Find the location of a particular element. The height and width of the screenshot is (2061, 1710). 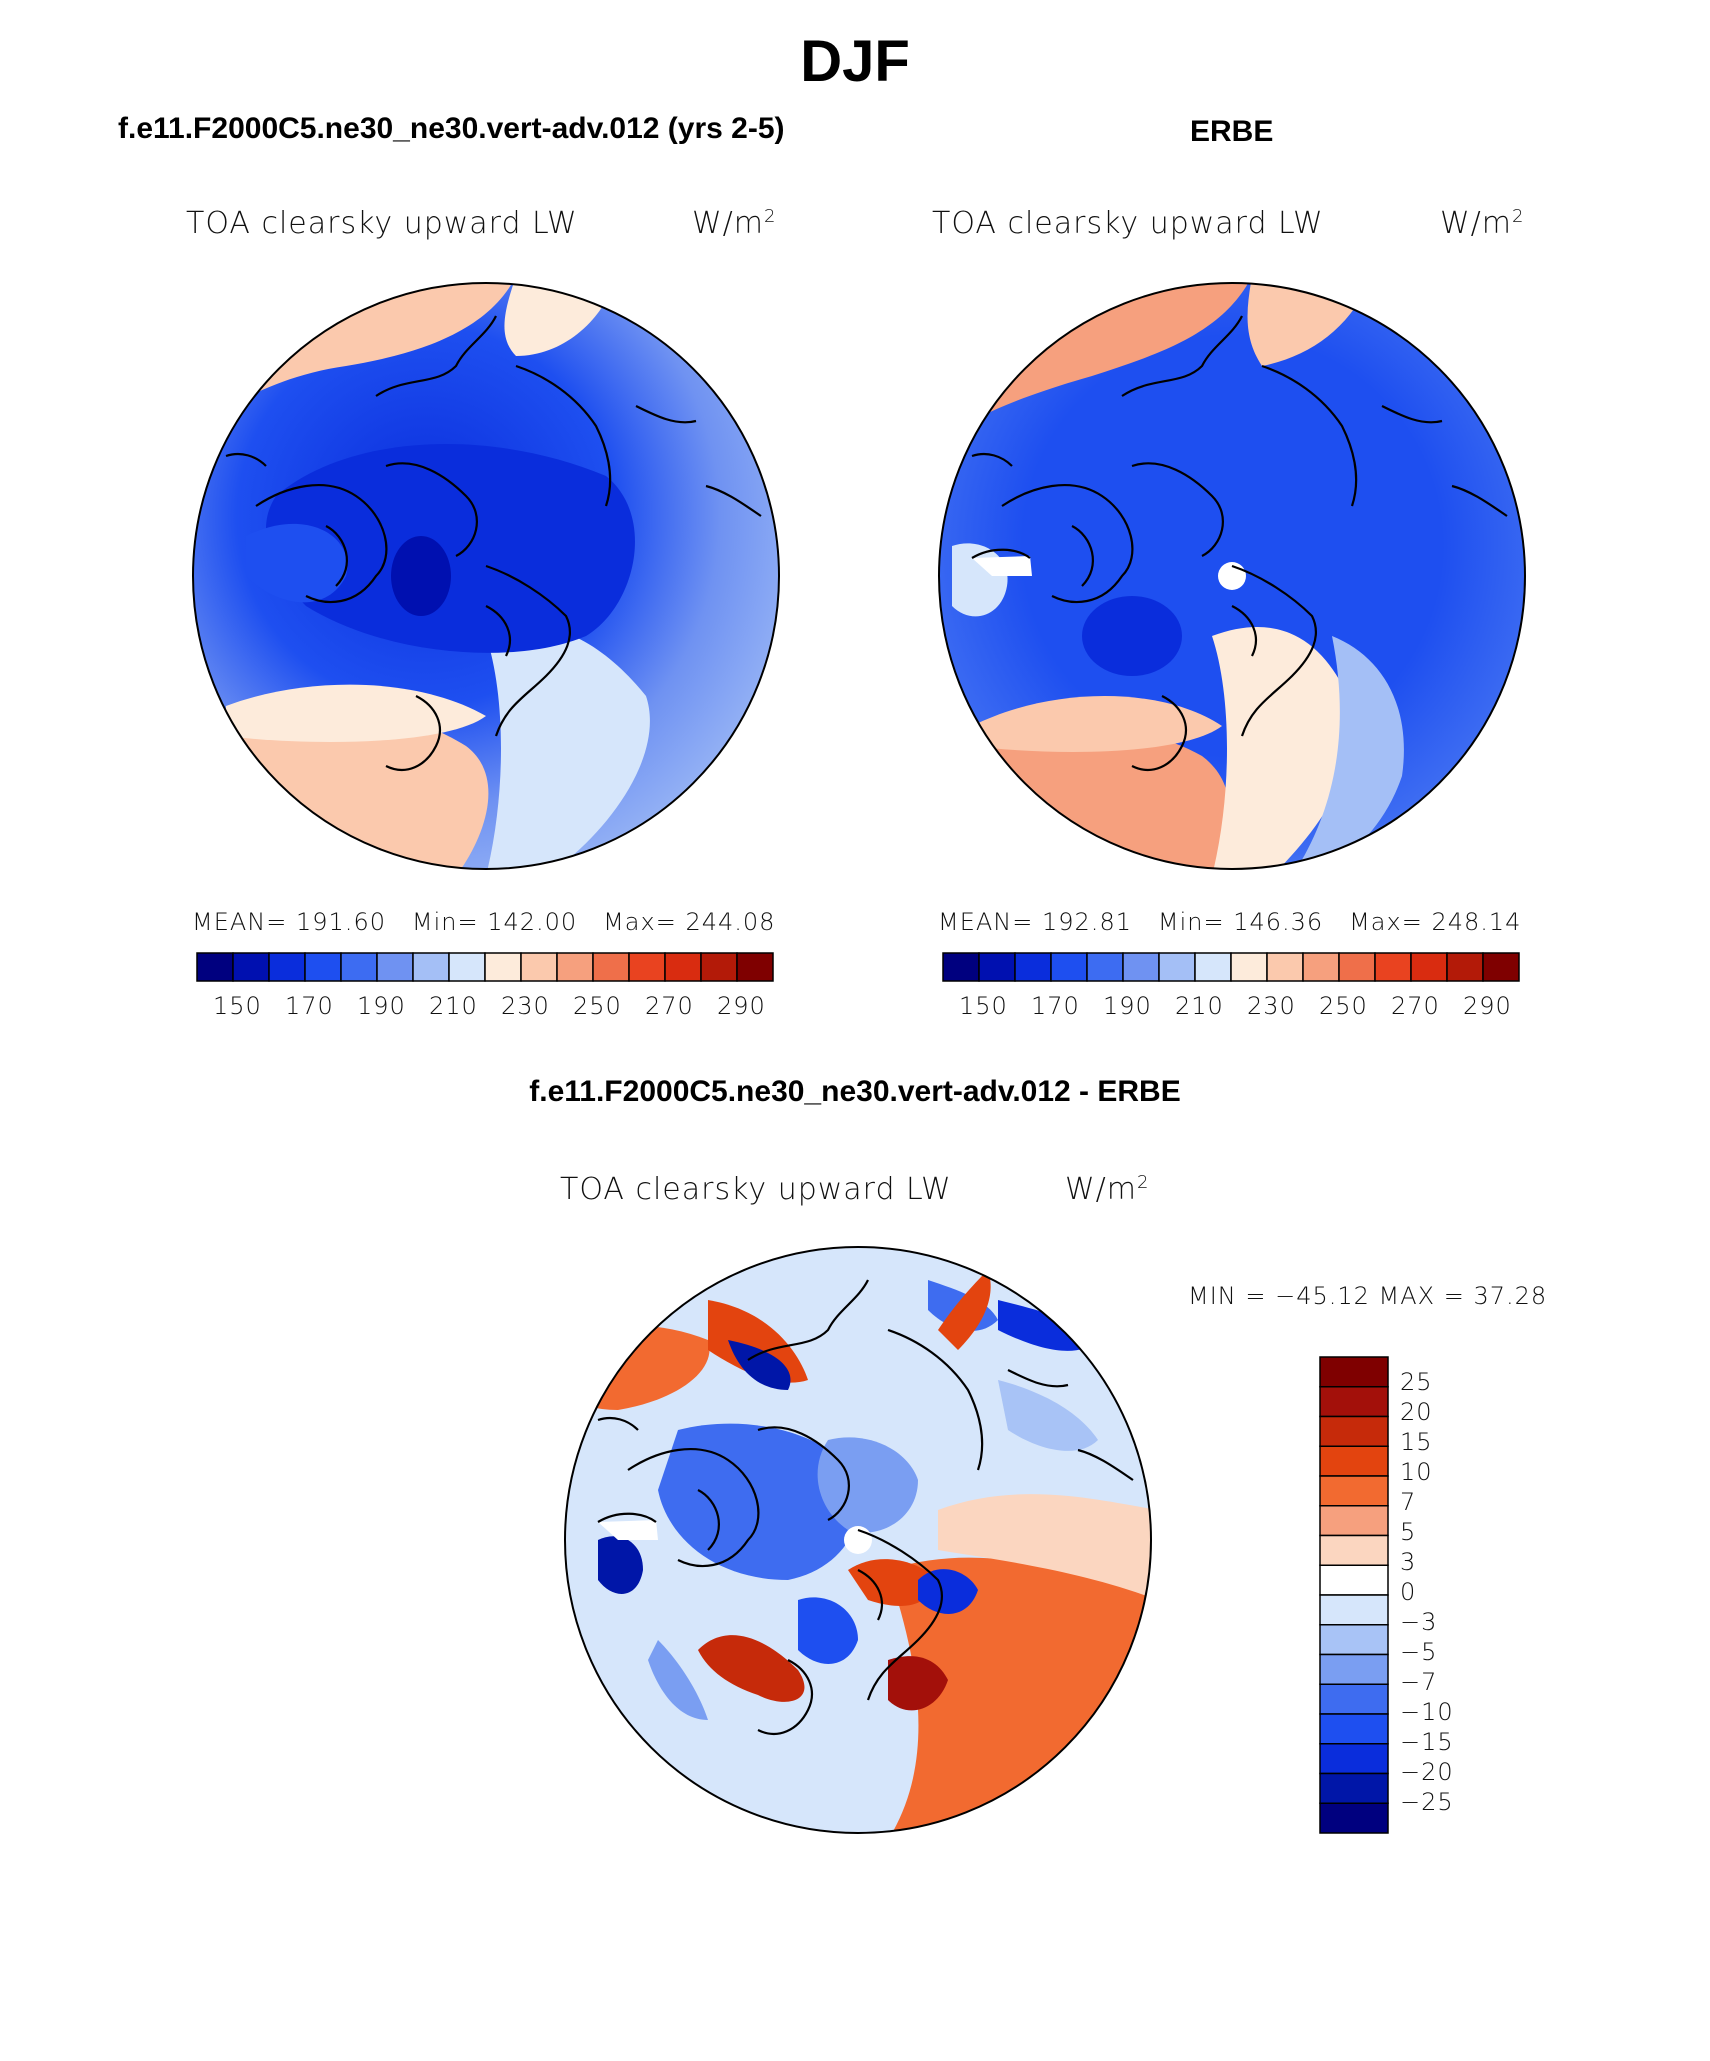

colorbar-tick-label: 25 is located at coordinates (1416, 1382).